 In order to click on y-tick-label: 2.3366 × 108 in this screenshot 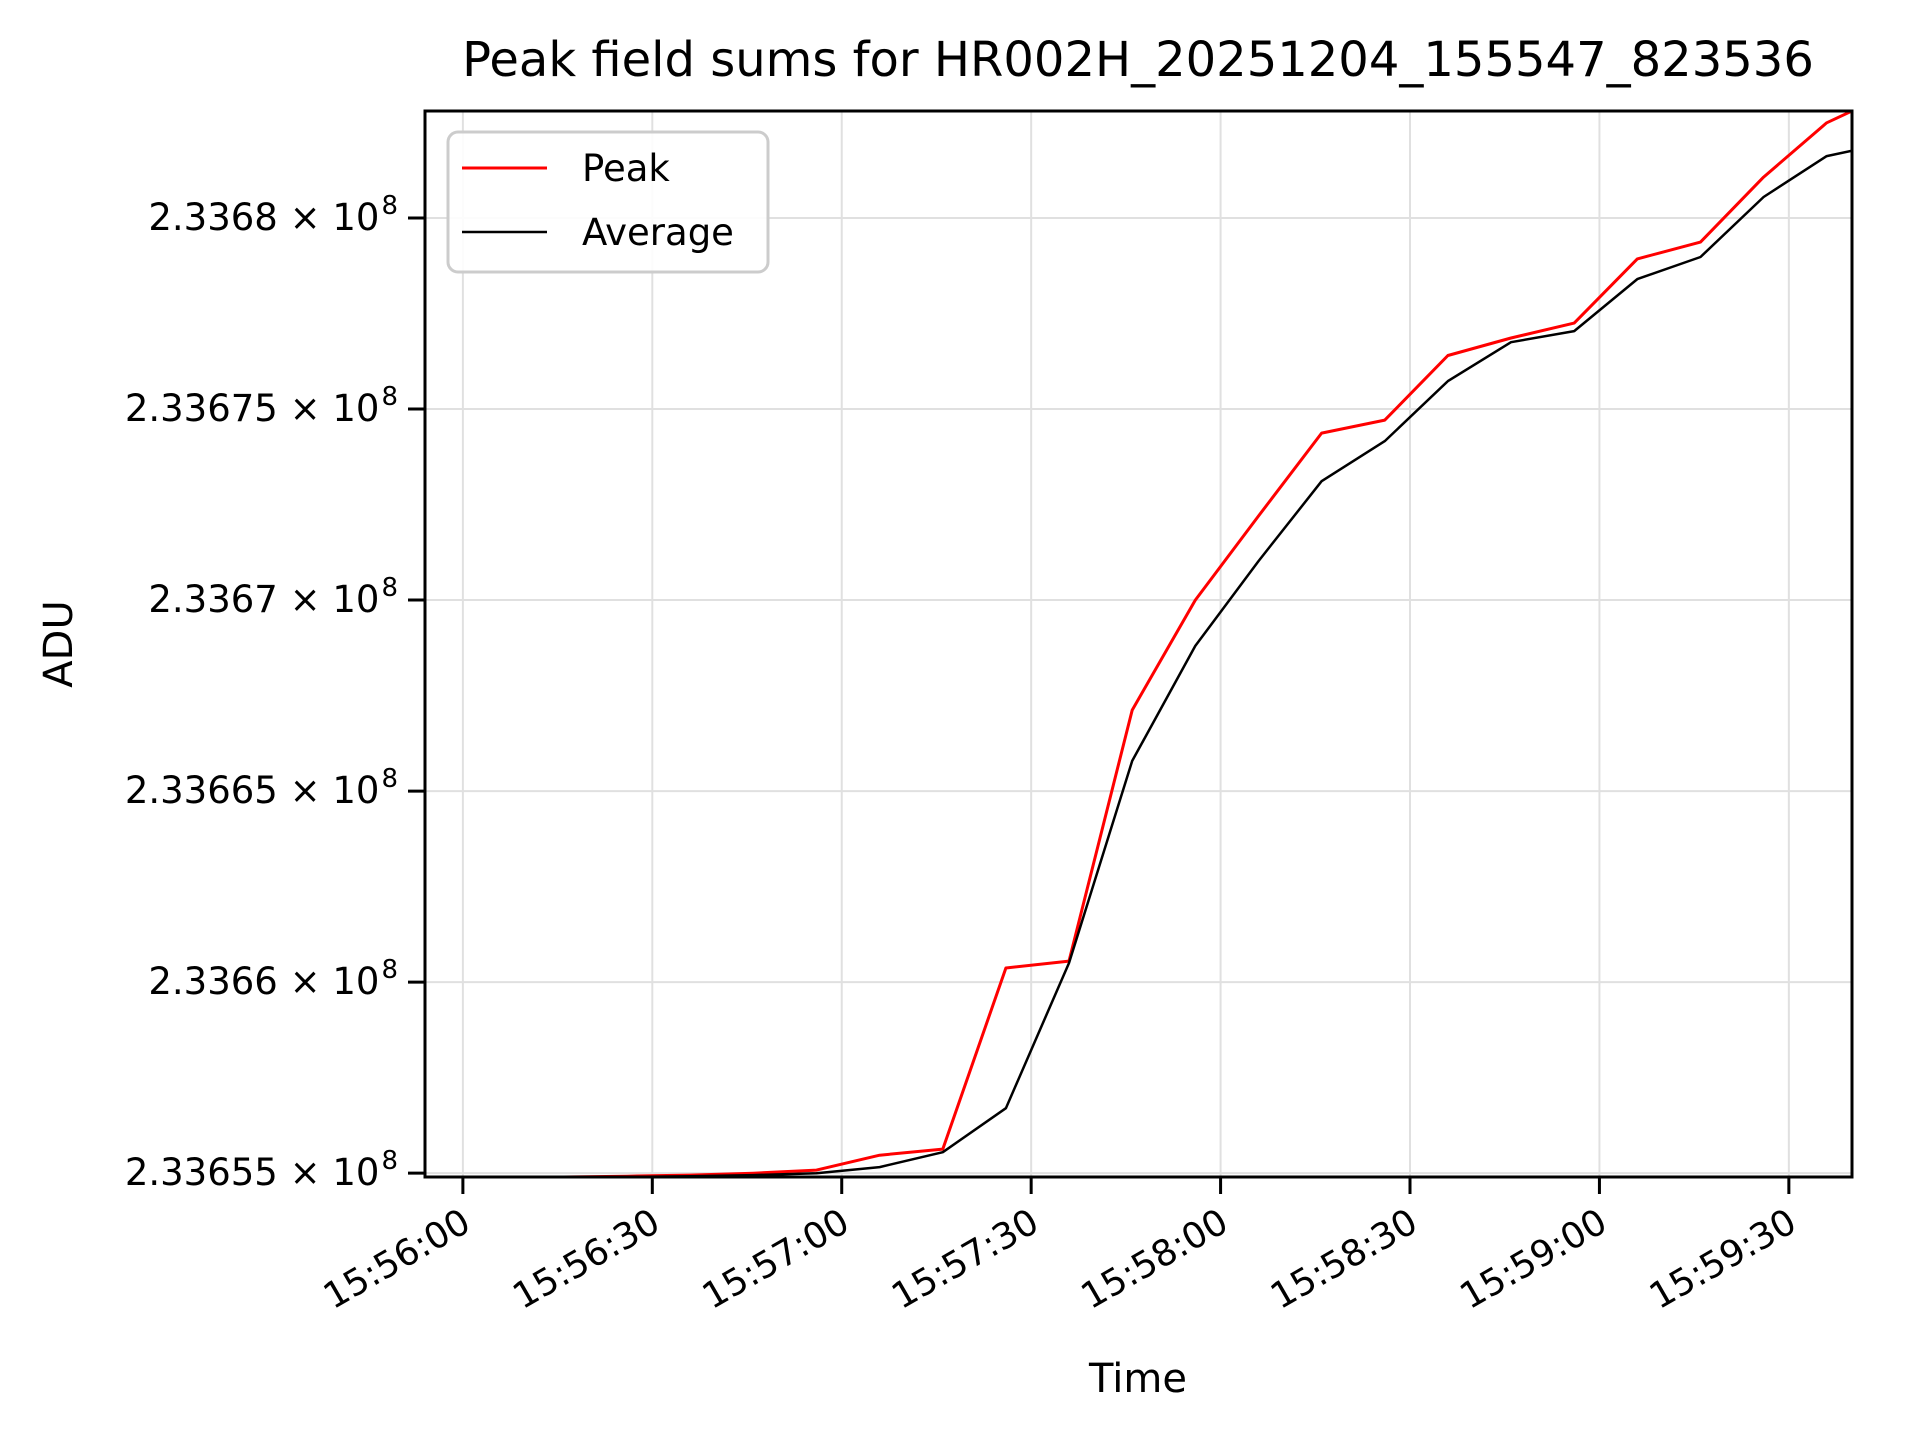, I will do `click(273, 979)`.